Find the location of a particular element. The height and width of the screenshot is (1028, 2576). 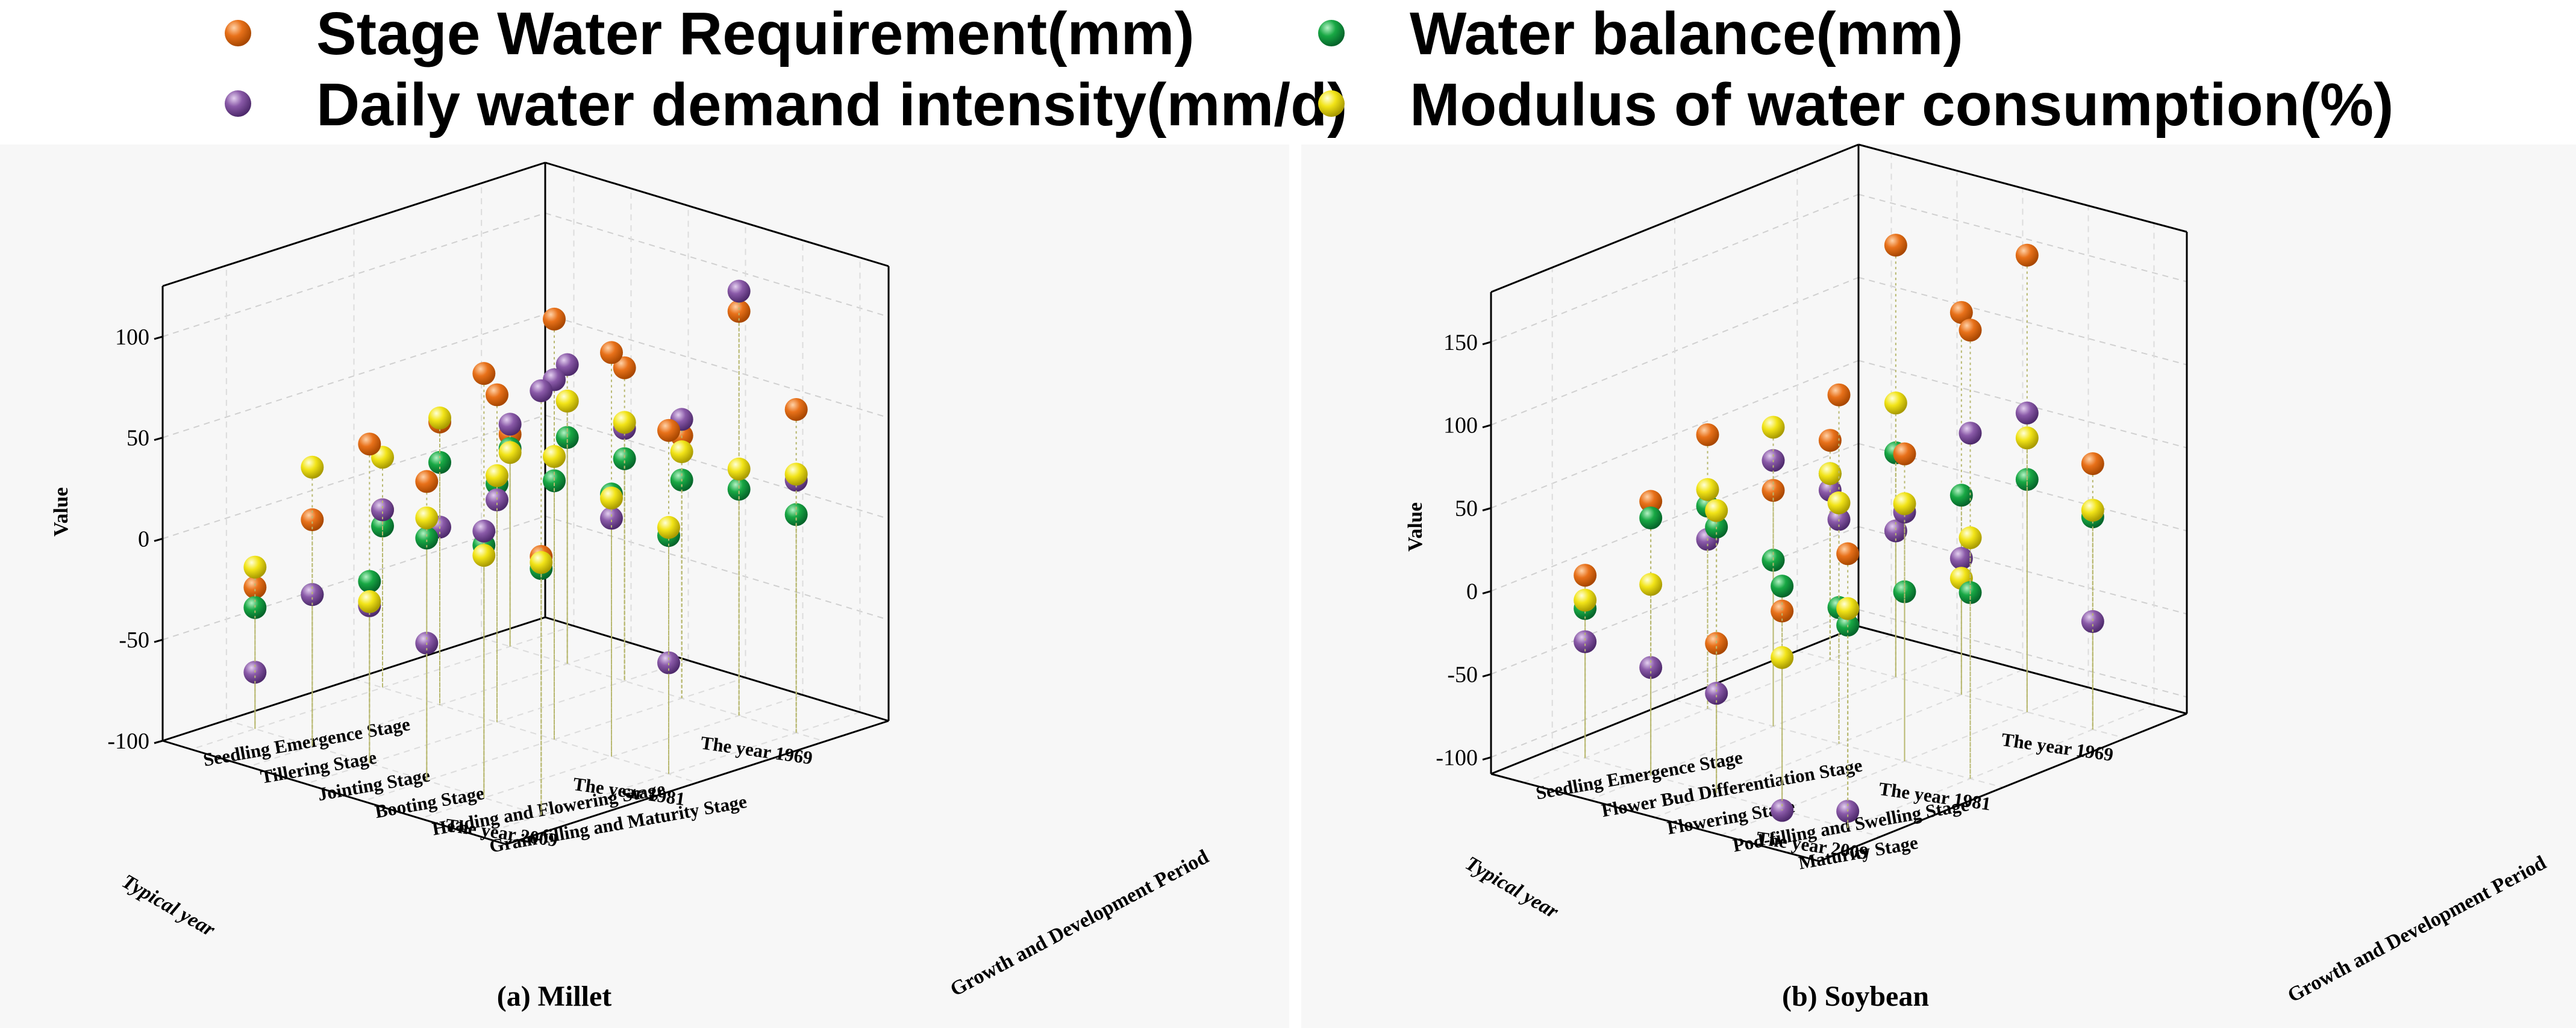

soybean-z-tick-label: 100 is located at coordinates (1461, 425).